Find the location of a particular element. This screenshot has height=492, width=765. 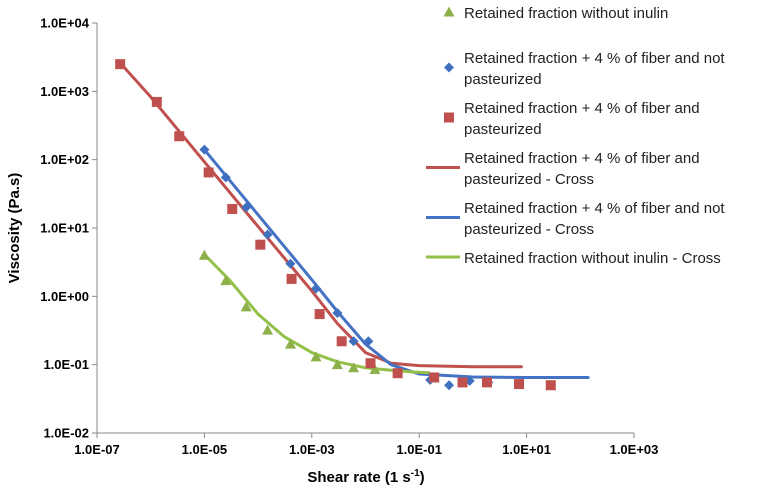

x-axis-title: Shear rate (1 s-1) is located at coordinates (365, 477).